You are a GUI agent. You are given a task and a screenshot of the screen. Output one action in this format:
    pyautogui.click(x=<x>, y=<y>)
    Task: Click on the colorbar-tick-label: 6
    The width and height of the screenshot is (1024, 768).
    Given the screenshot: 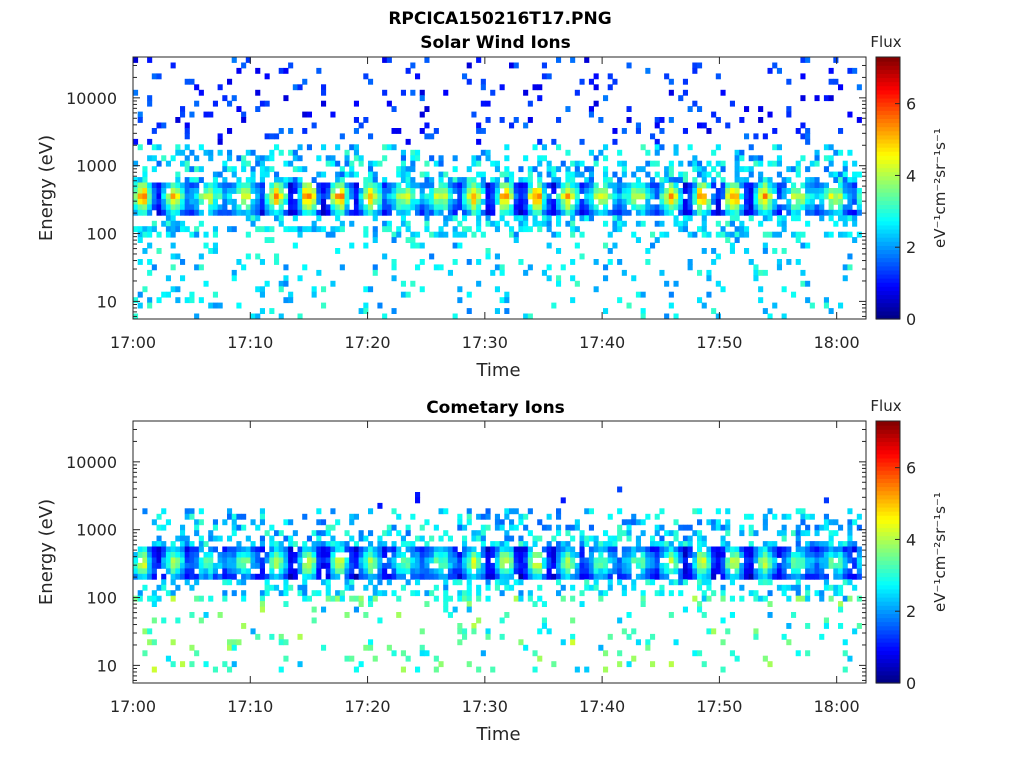 What is the action you would take?
    pyautogui.click(x=911, y=104)
    